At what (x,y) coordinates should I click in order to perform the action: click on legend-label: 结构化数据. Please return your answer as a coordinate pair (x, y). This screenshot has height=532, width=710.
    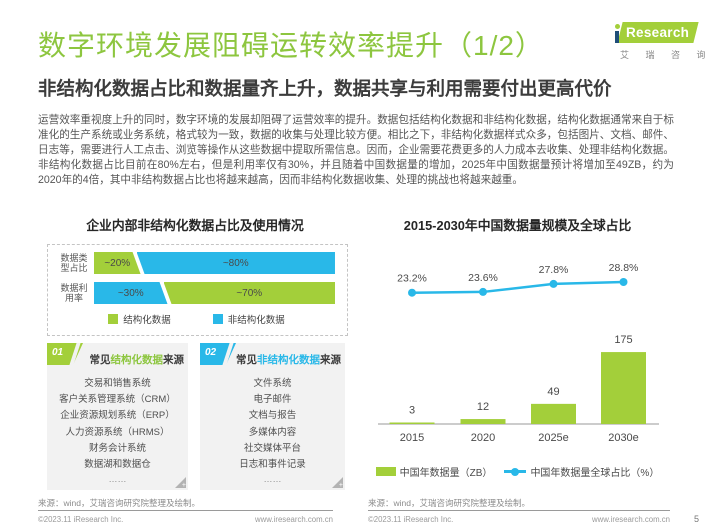
    Looking at the image, I should click on (147, 320).